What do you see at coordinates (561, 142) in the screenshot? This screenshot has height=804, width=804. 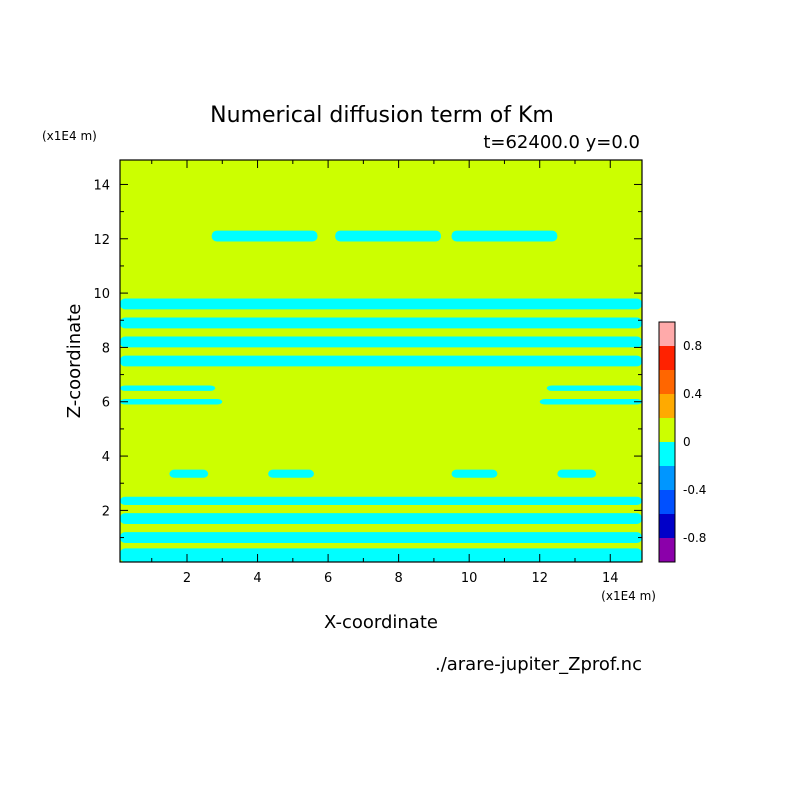 I see `chart-subtitle: t=62400.0 y=0.0` at bounding box center [561, 142].